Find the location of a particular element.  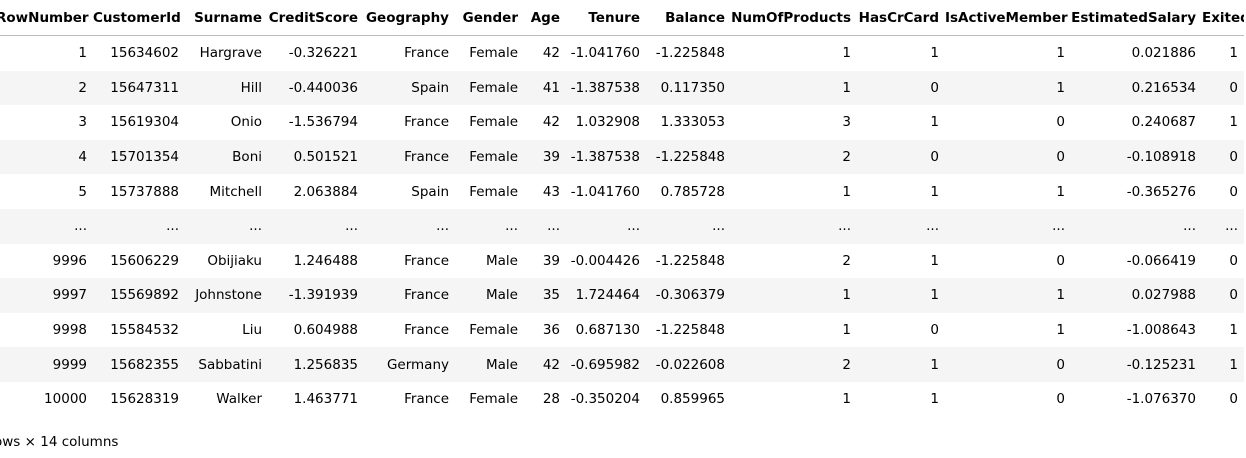

table-cell: 0.240687 is located at coordinates (1136, 122).